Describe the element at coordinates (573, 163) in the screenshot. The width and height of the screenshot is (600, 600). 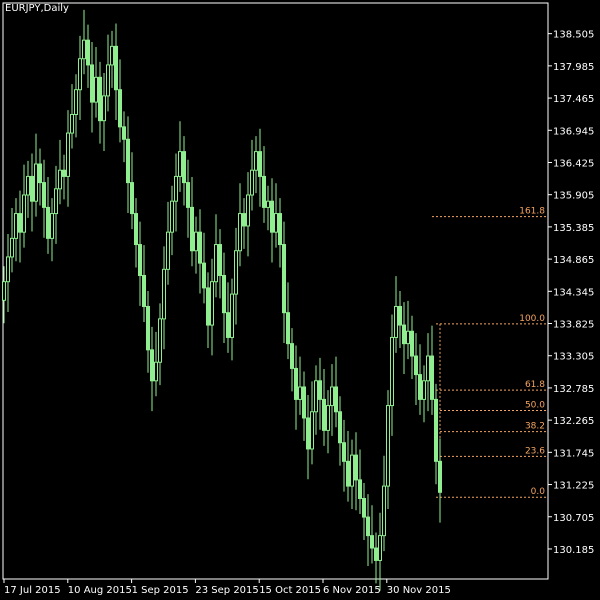
I see `y-tick-label: 136.425` at that location.